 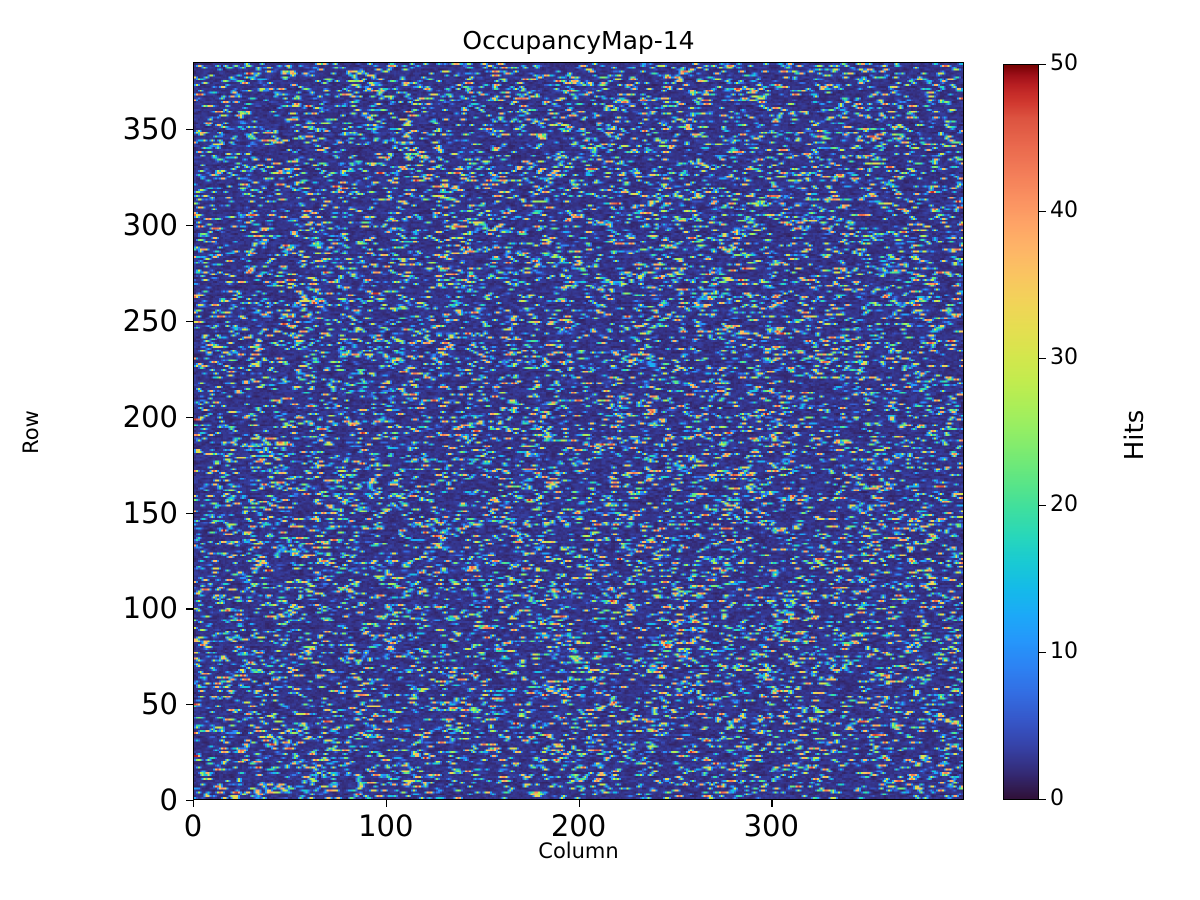 What do you see at coordinates (159, 704) in the screenshot?
I see `ytick-label: 50` at bounding box center [159, 704].